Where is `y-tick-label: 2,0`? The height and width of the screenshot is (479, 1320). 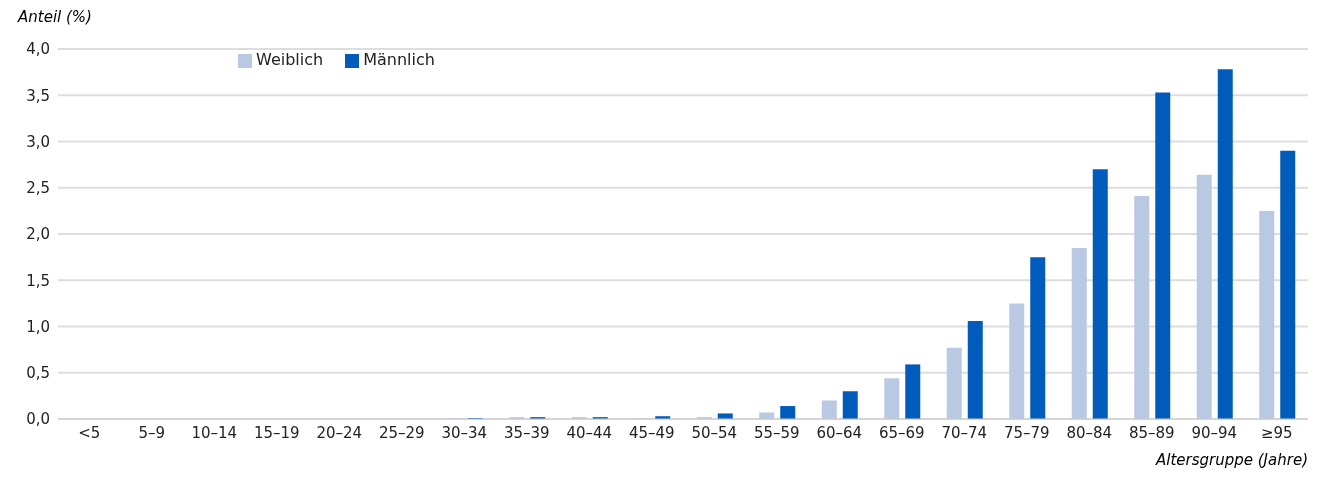 y-tick-label: 2,0 is located at coordinates (38, 234).